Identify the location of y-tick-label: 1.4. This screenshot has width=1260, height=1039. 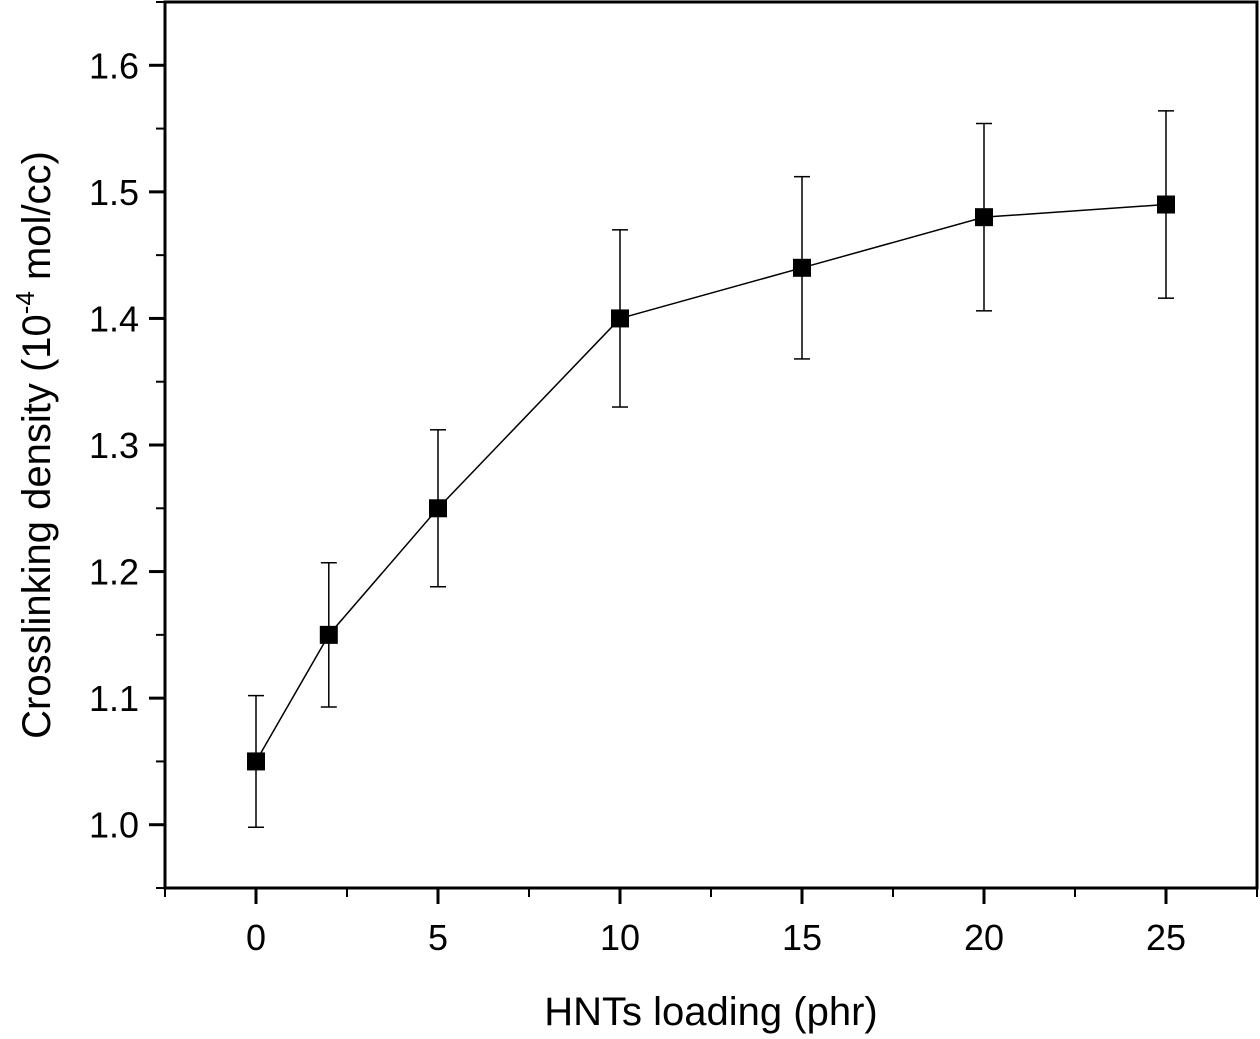
(114, 318).